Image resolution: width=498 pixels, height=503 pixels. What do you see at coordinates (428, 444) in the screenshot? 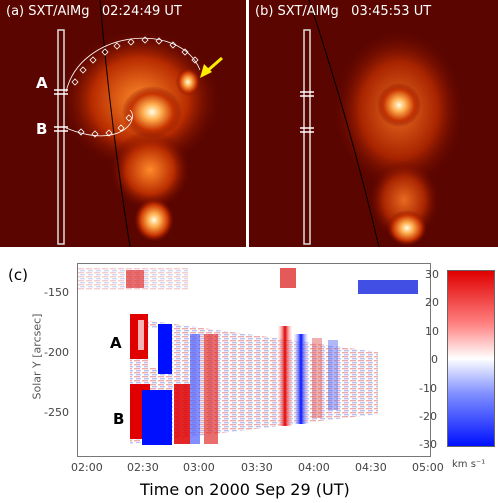
I see `colorbar-tick: -30` at bounding box center [428, 444].